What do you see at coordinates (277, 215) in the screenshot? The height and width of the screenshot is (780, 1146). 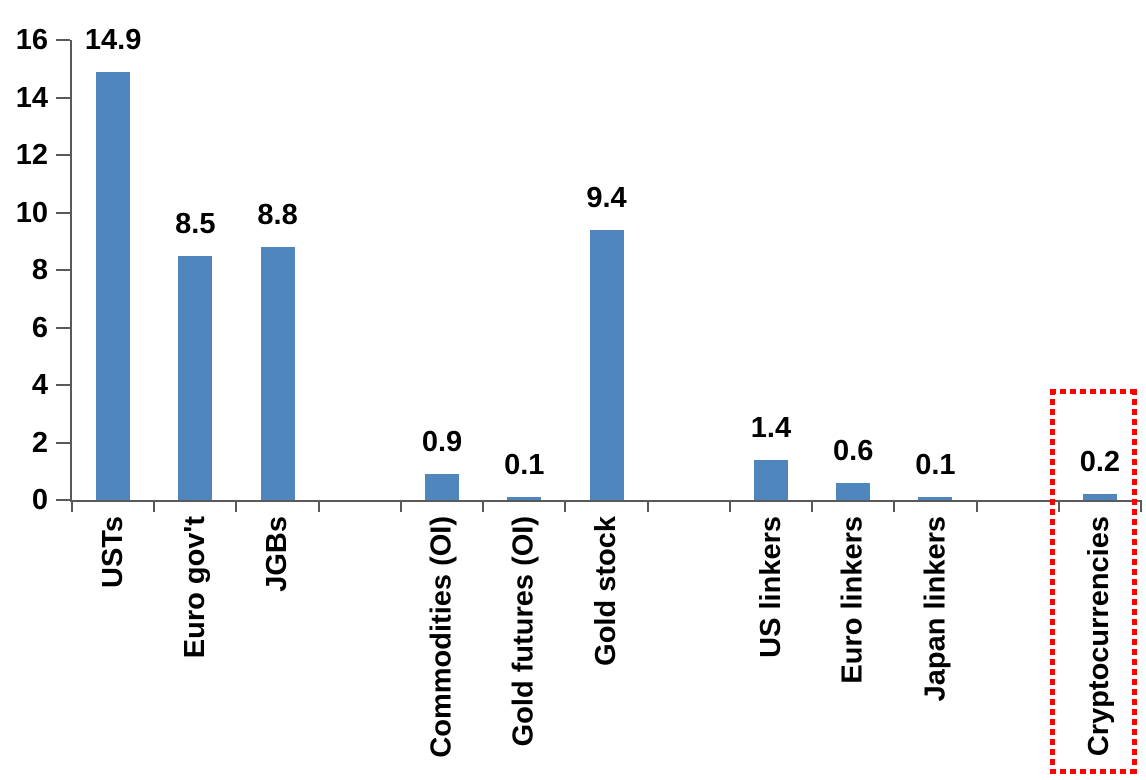 I see `bar-value-label: 8.8` at bounding box center [277, 215].